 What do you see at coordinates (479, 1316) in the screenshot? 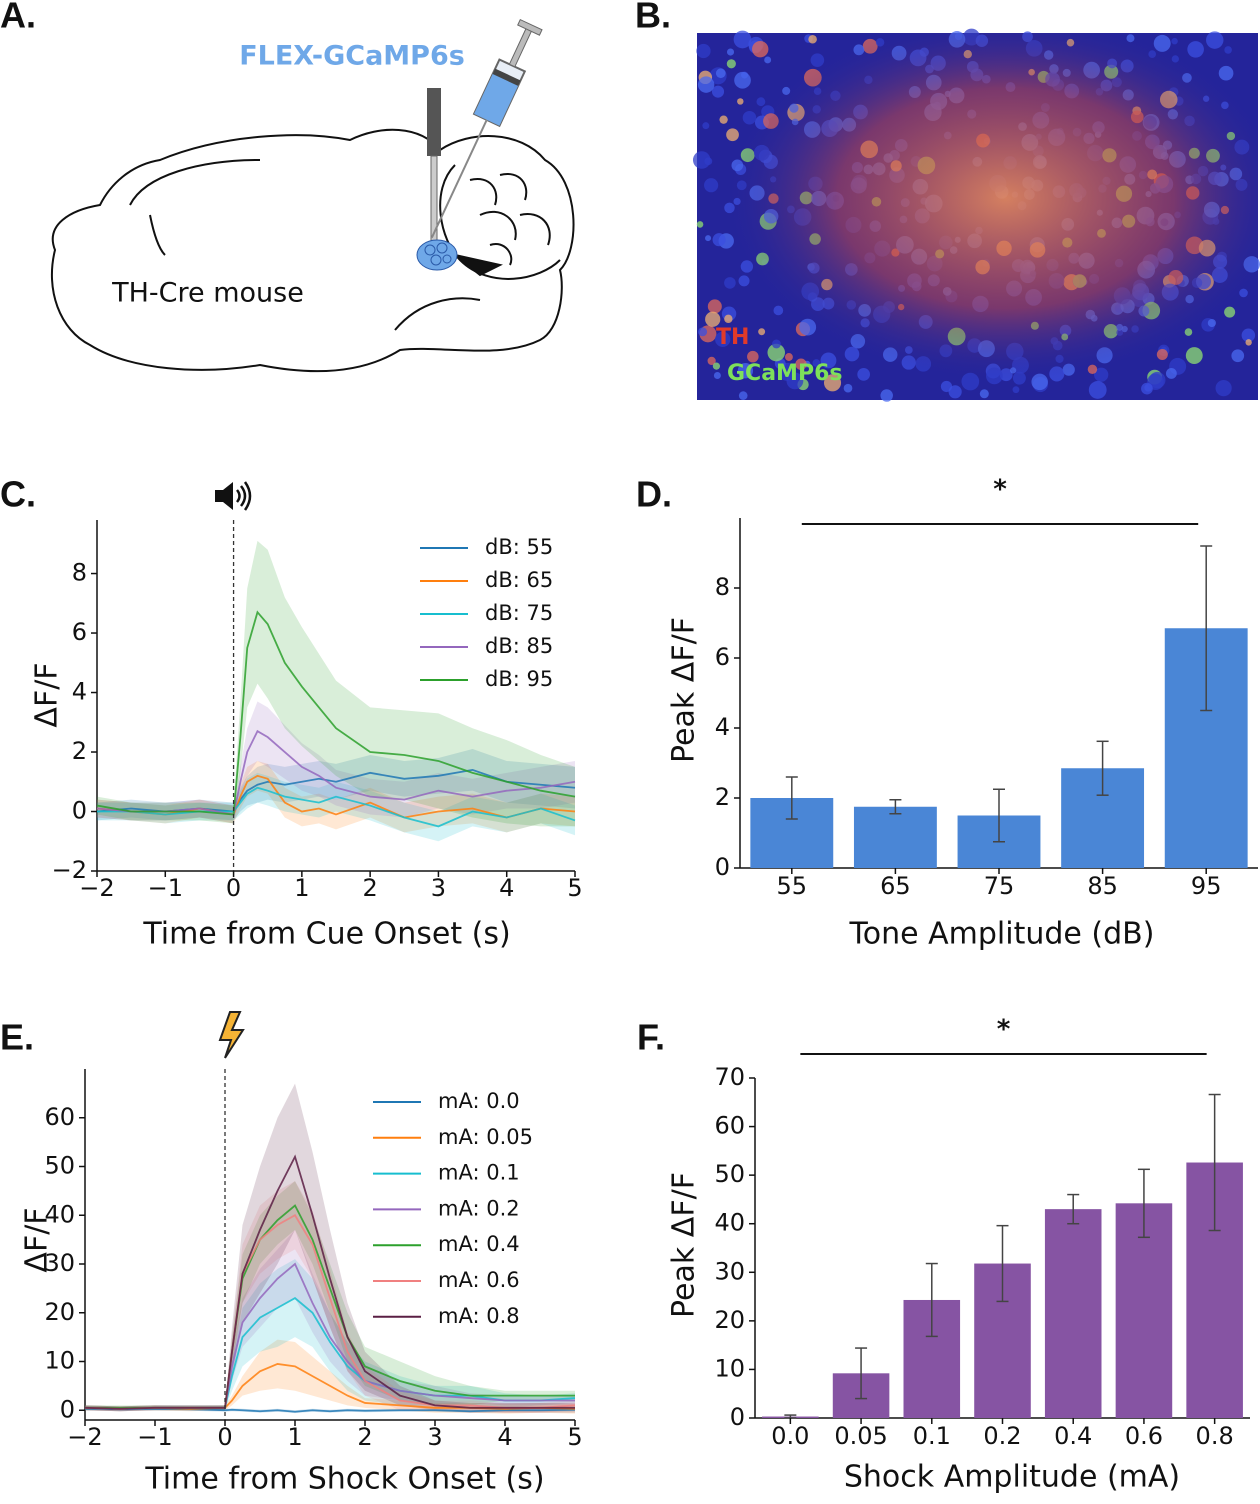
I see `legend-label: mA: 0.8` at bounding box center [479, 1316].